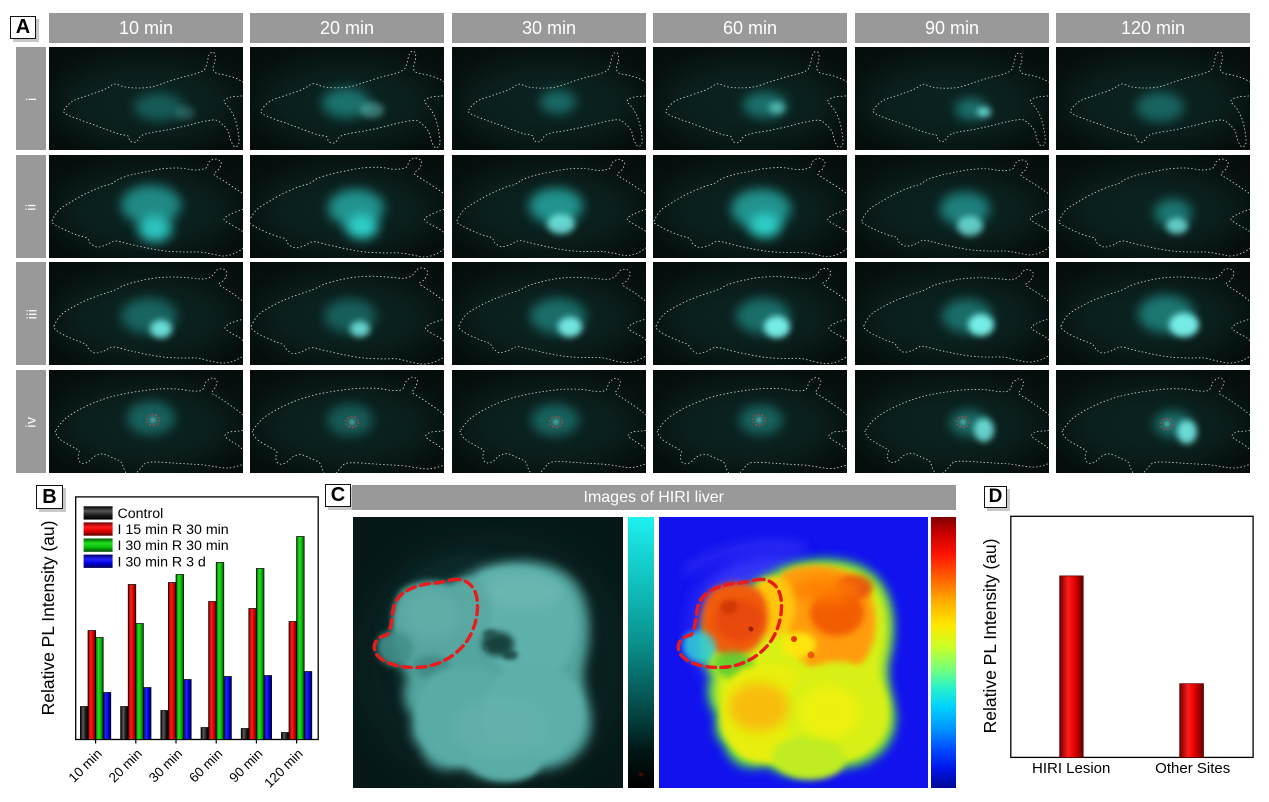  What do you see at coordinates (173, 546) in the screenshot?
I see `svg-text: I 30 min R 30 min` at bounding box center [173, 546].